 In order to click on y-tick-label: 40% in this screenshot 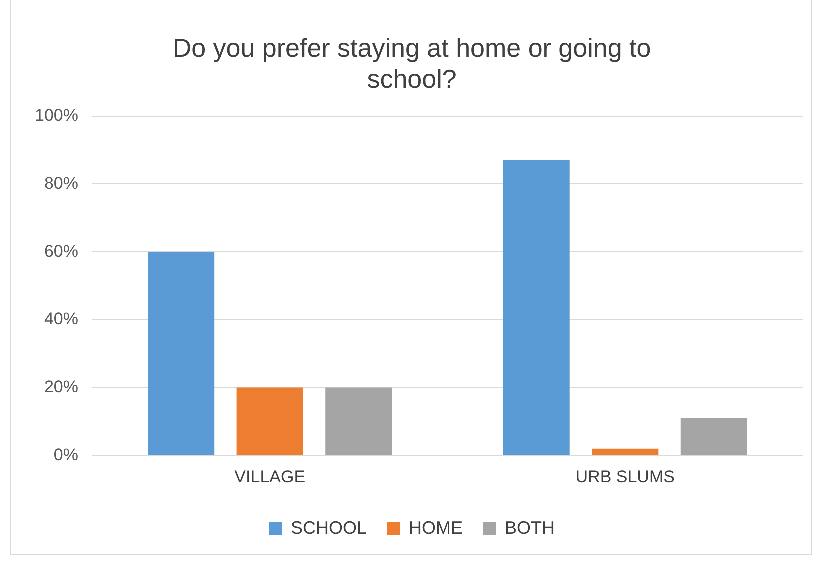, I will do `click(61, 319)`.